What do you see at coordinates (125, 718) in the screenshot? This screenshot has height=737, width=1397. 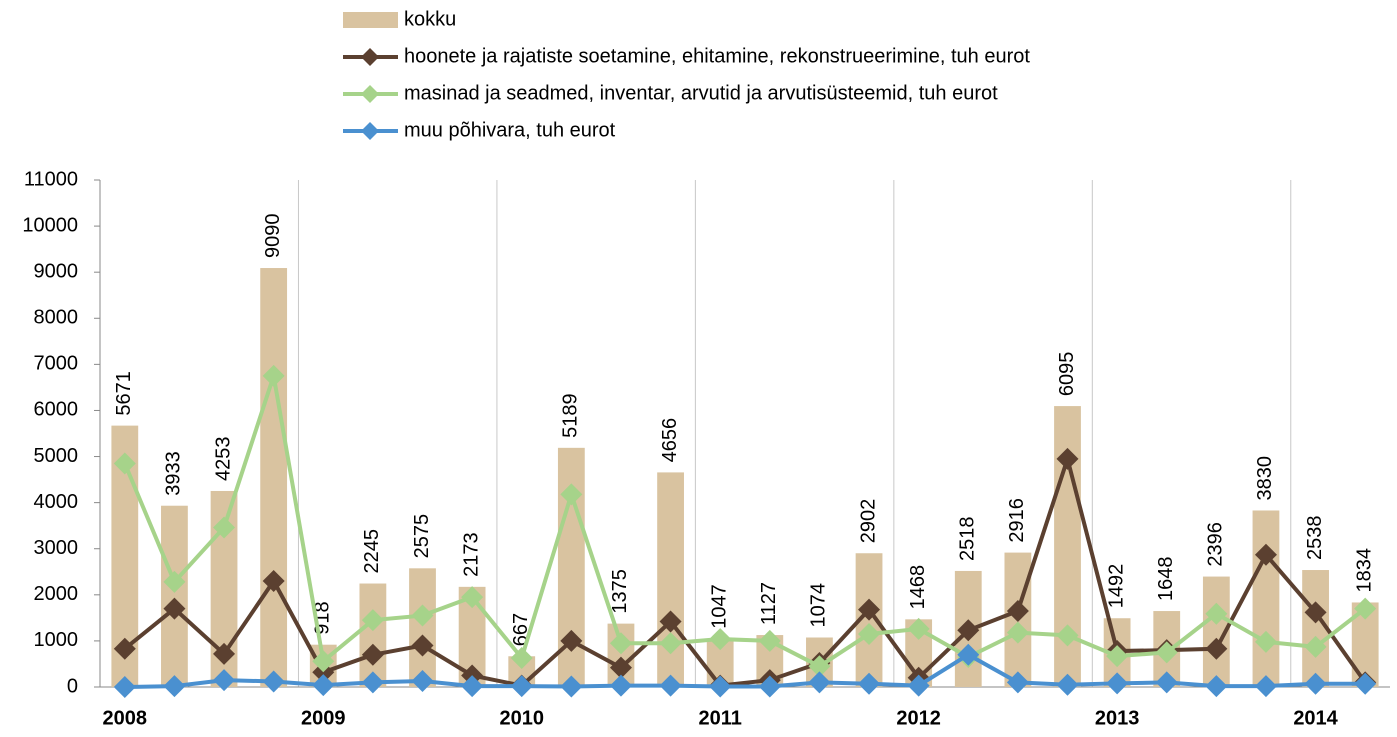 I see `x-tick-label: 2008` at bounding box center [125, 718].